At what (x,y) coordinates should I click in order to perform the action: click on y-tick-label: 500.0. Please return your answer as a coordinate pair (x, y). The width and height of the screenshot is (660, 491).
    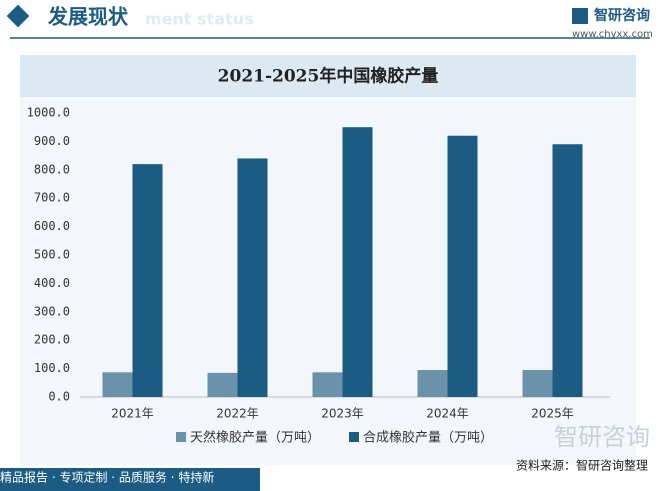
    Looking at the image, I should click on (52, 255).